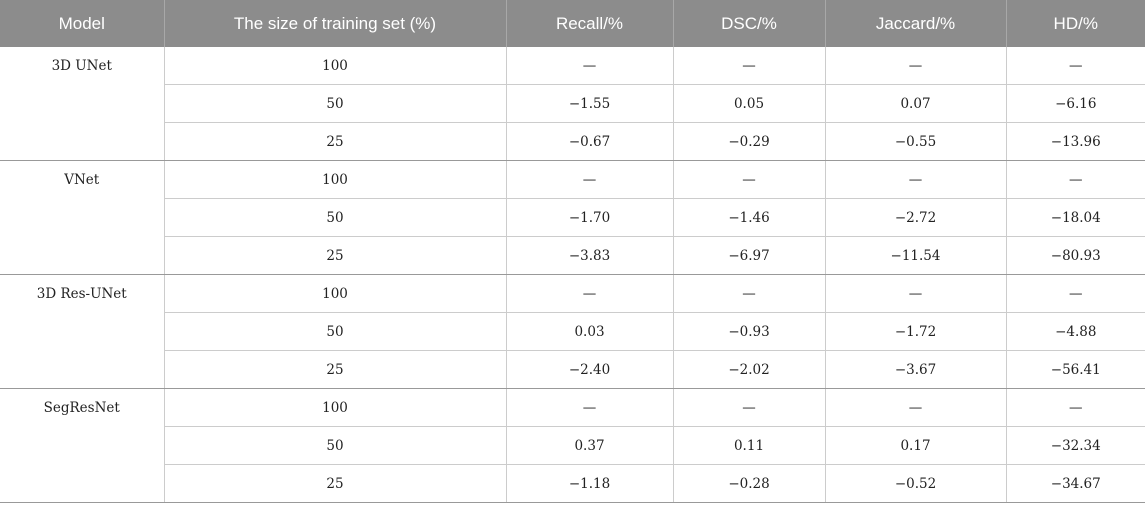  What do you see at coordinates (749, 217) in the screenshot?
I see `dsc-cell: −1.46` at bounding box center [749, 217].